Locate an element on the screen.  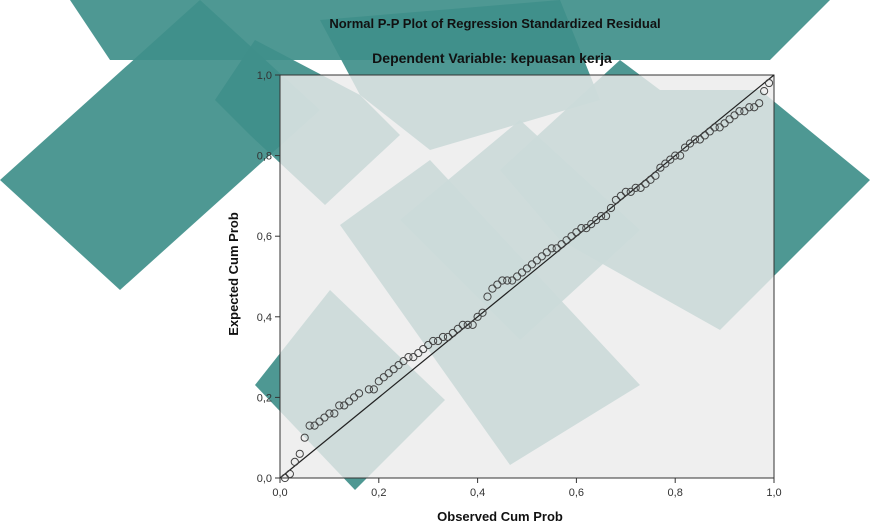
x-axis-label: Observed Cum Prob is located at coordinates (500, 516).